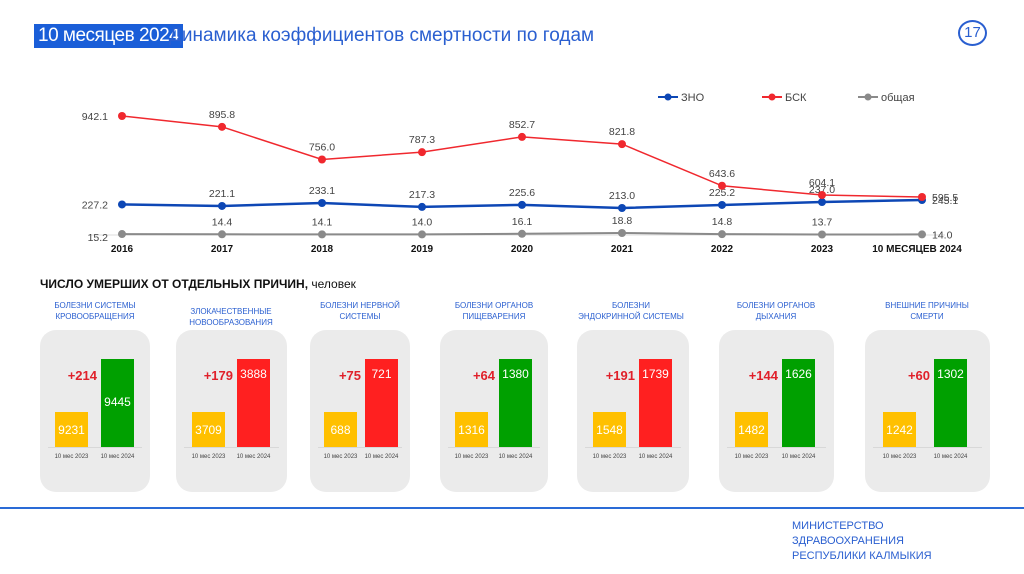  What do you see at coordinates (655, 374) in the screenshot?
I see `bar-value: 1739` at bounding box center [655, 374].